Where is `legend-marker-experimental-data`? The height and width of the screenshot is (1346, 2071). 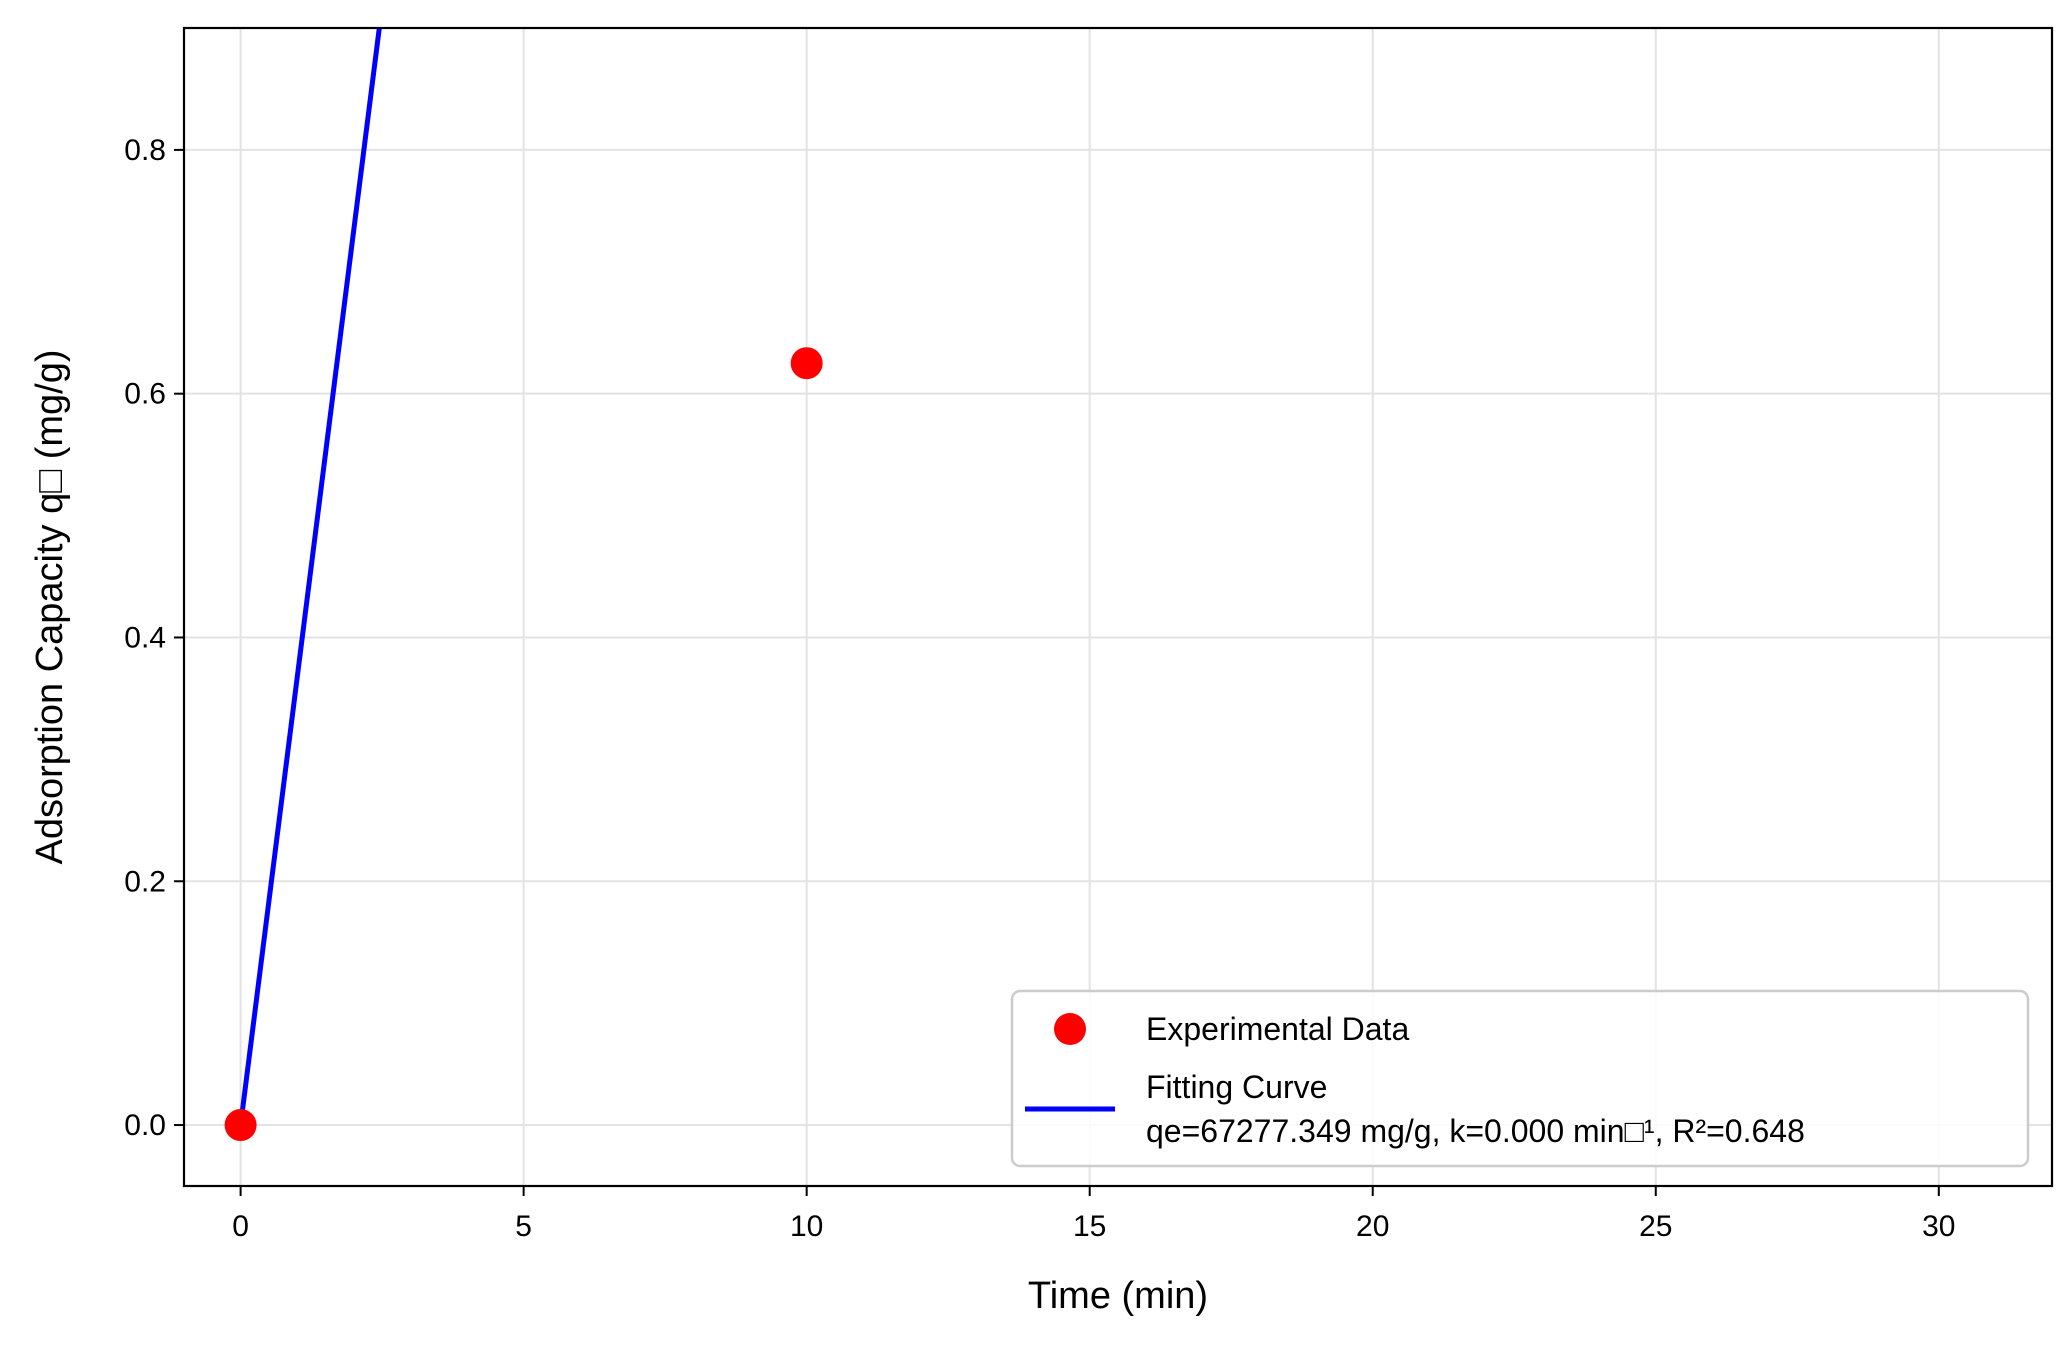 legend-marker-experimental-data is located at coordinates (1070, 1029).